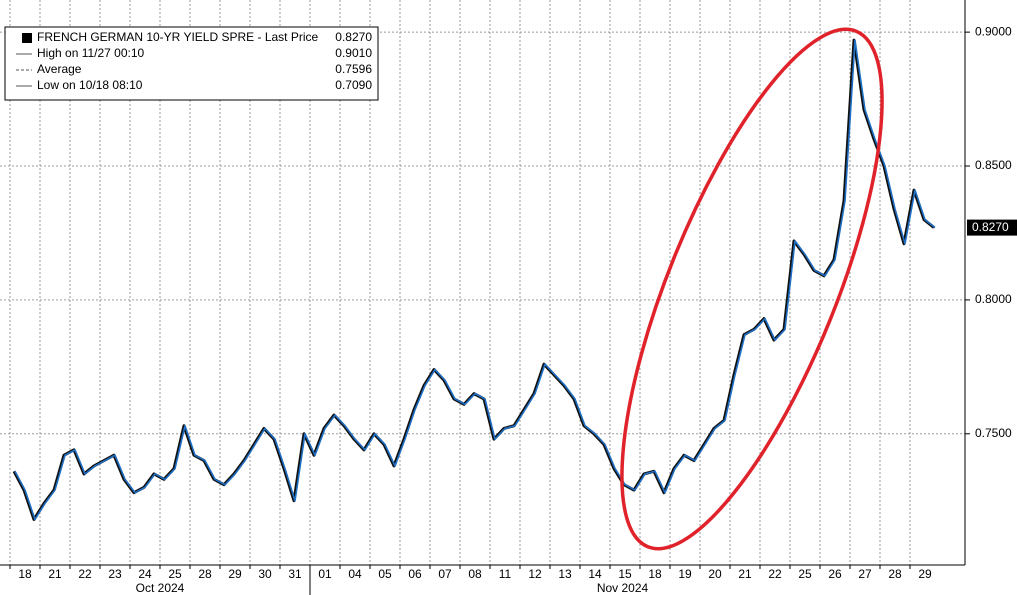  Describe the element at coordinates (160, 588) in the screenshot. I see `month-label: Oct 2024` at that location.